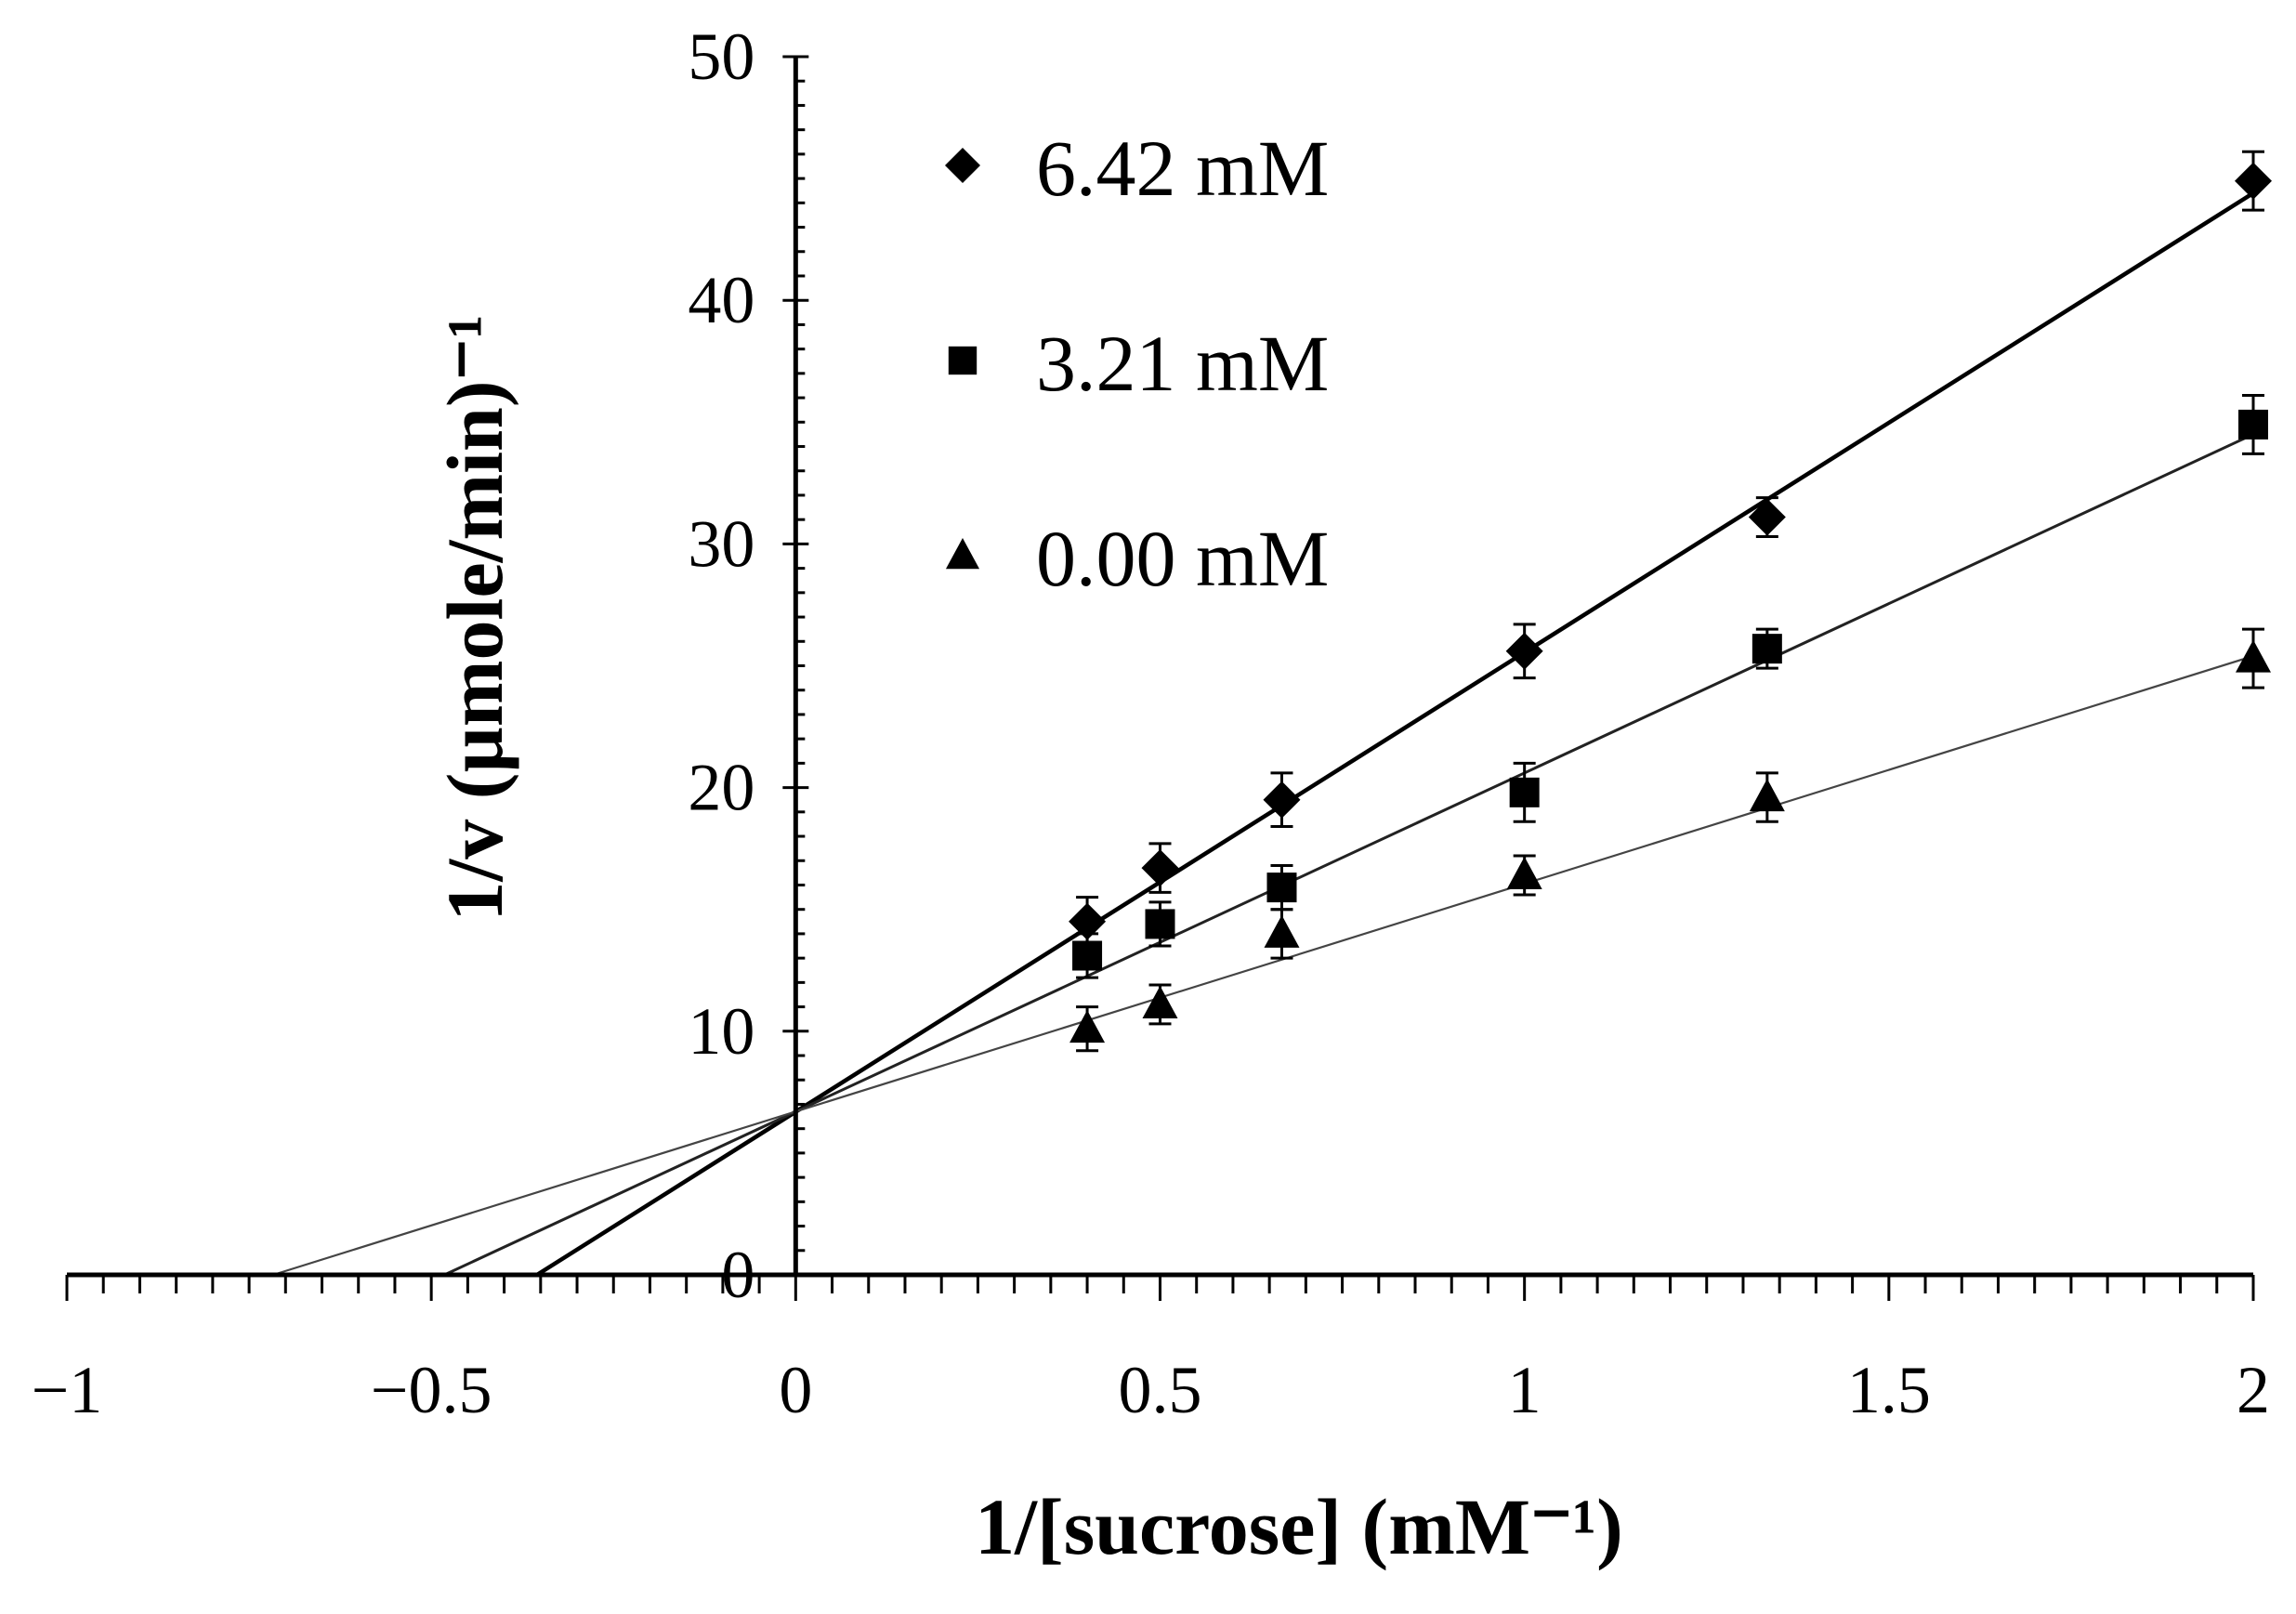 The height and width of the screenshot is (1614, 2296). I want to click on x-tick-label: 1.5, so click(1889, 1390).